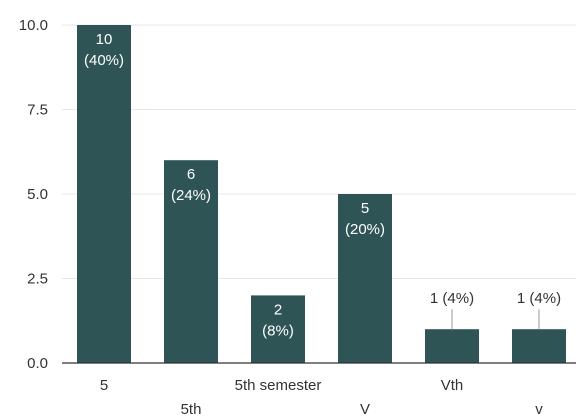  I want to click on y-tick-label: 0.0, so click(37, 363).